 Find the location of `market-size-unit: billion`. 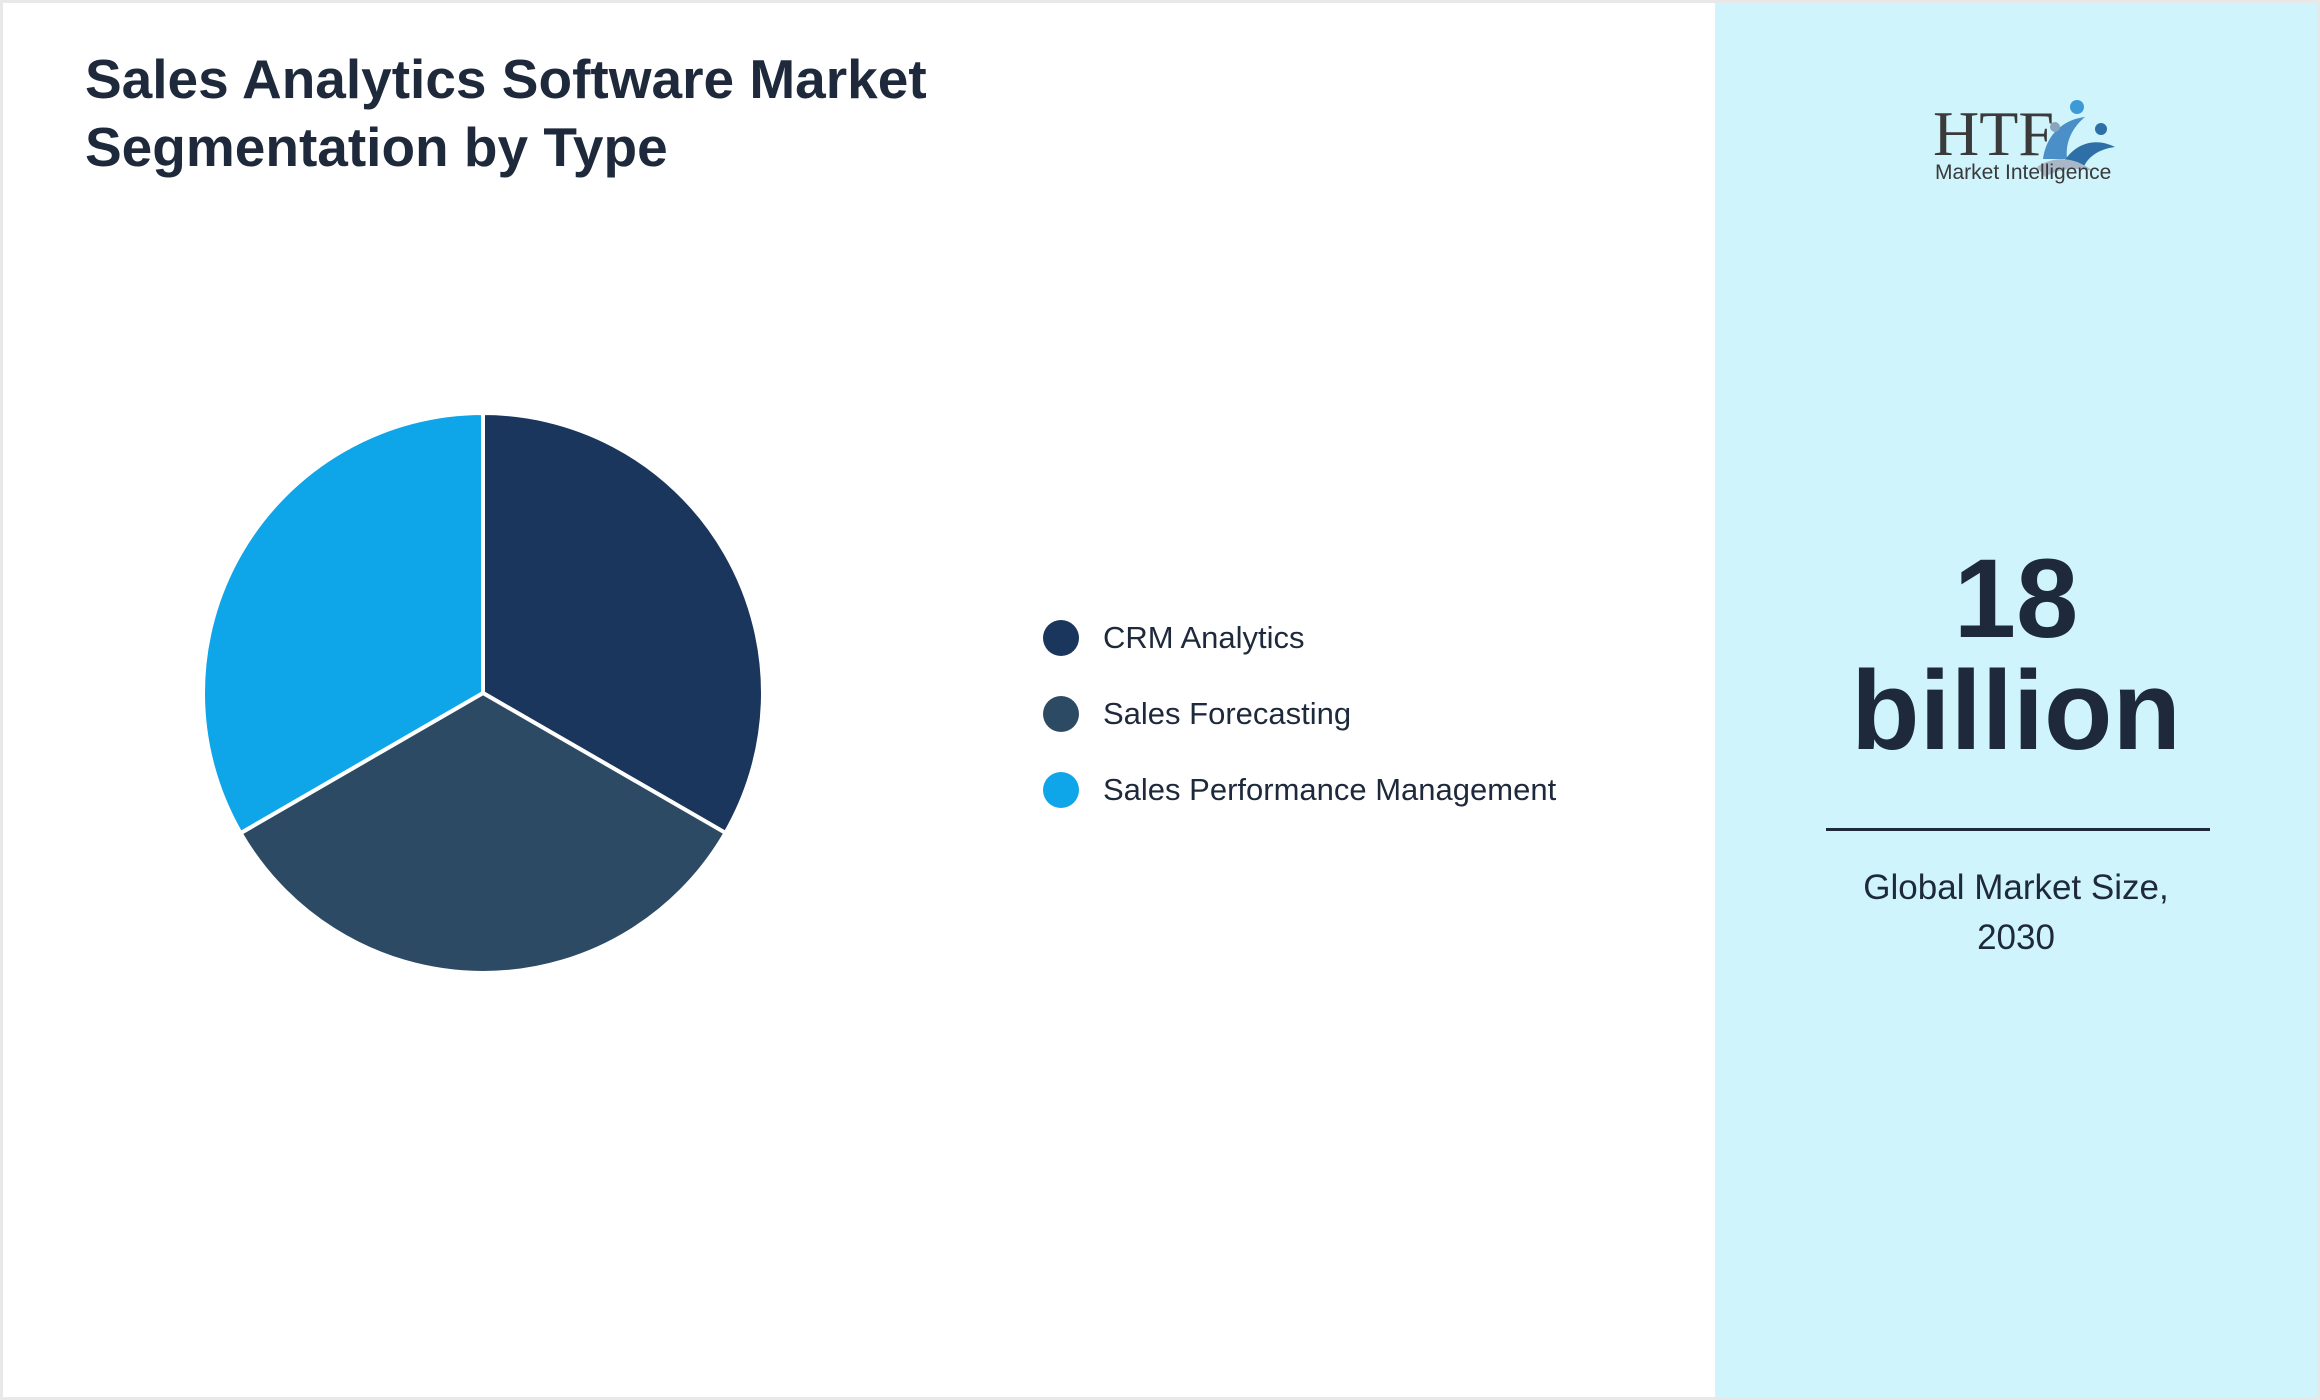

market-size-unit: billion is located at coordinates (2016, 710).